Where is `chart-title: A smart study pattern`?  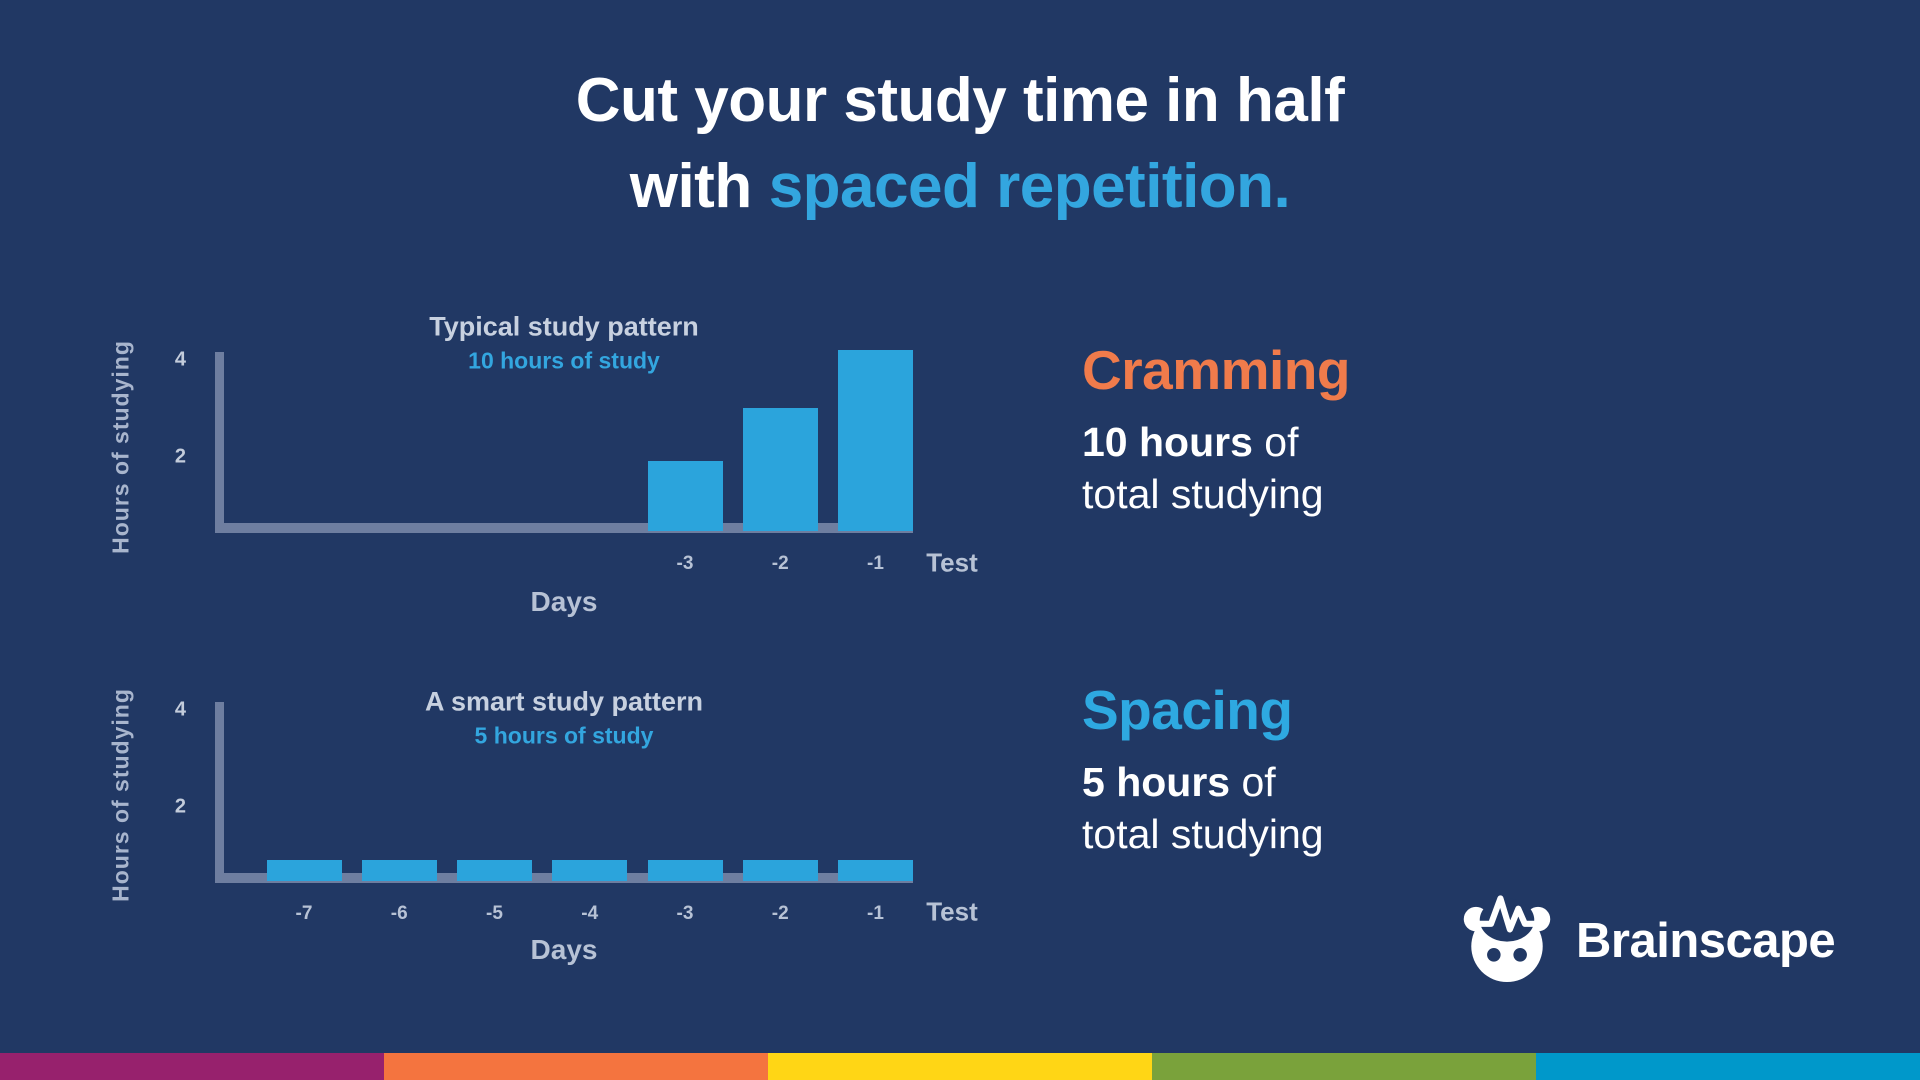 chart-title: A smart study pattern is located at coordinates (564, 701).